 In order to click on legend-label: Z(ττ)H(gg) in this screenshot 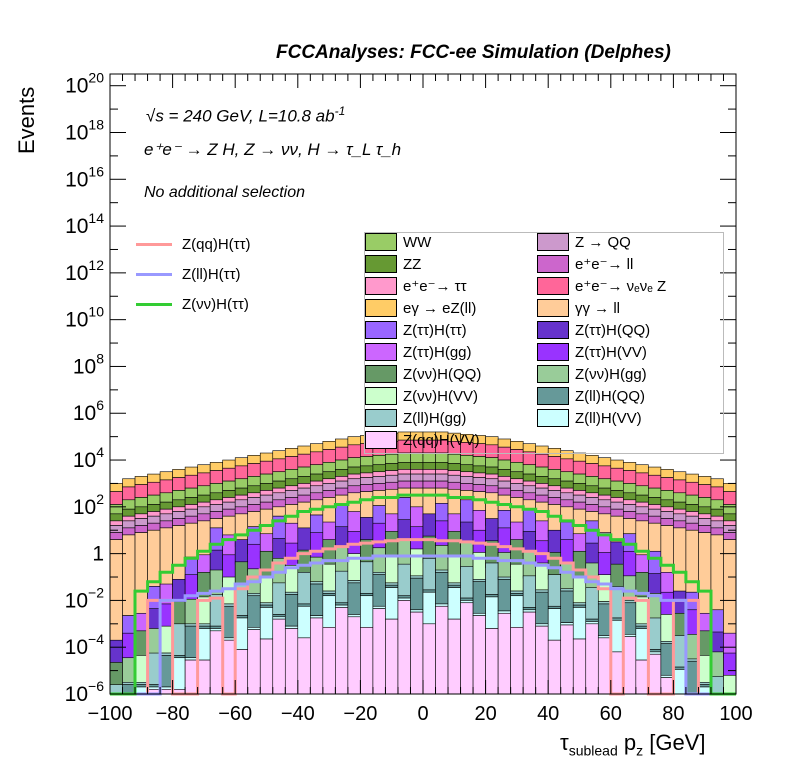, I will do `click(437, 352)`.